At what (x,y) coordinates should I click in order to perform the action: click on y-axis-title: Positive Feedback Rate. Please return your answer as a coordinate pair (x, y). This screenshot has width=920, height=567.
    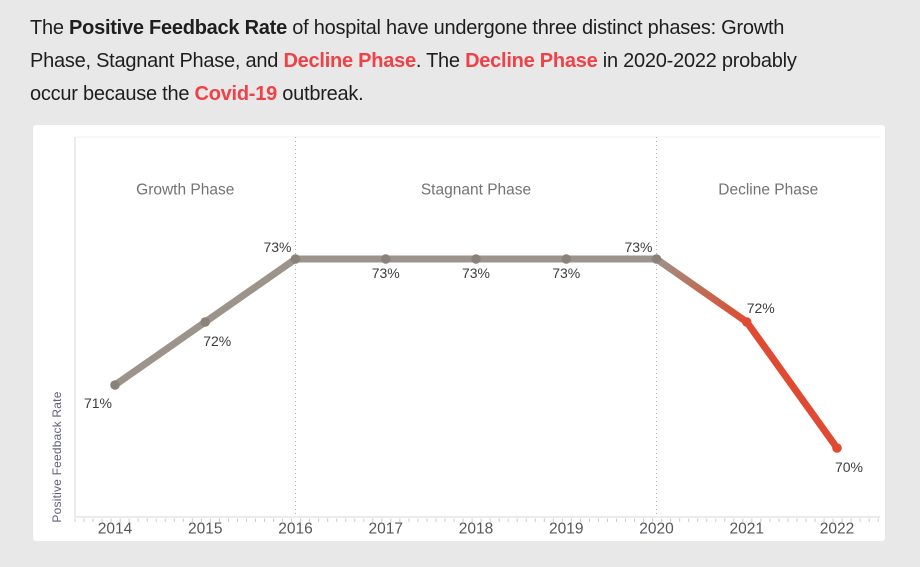
    Looking at the image, I should click on (57, 456).